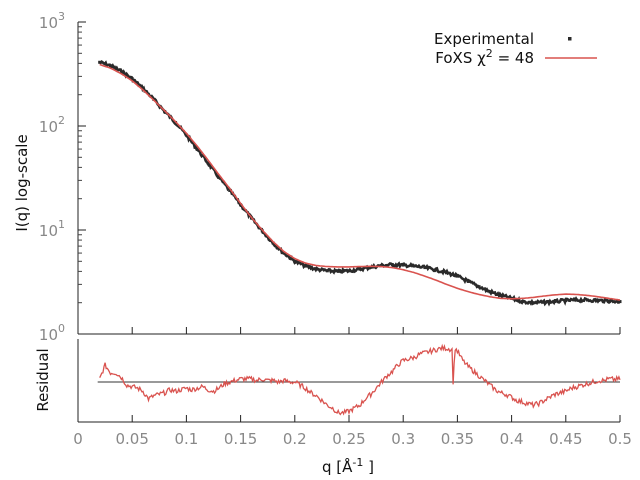  I want to click on legend-experimental-label: Experimental, so click(484, 39).